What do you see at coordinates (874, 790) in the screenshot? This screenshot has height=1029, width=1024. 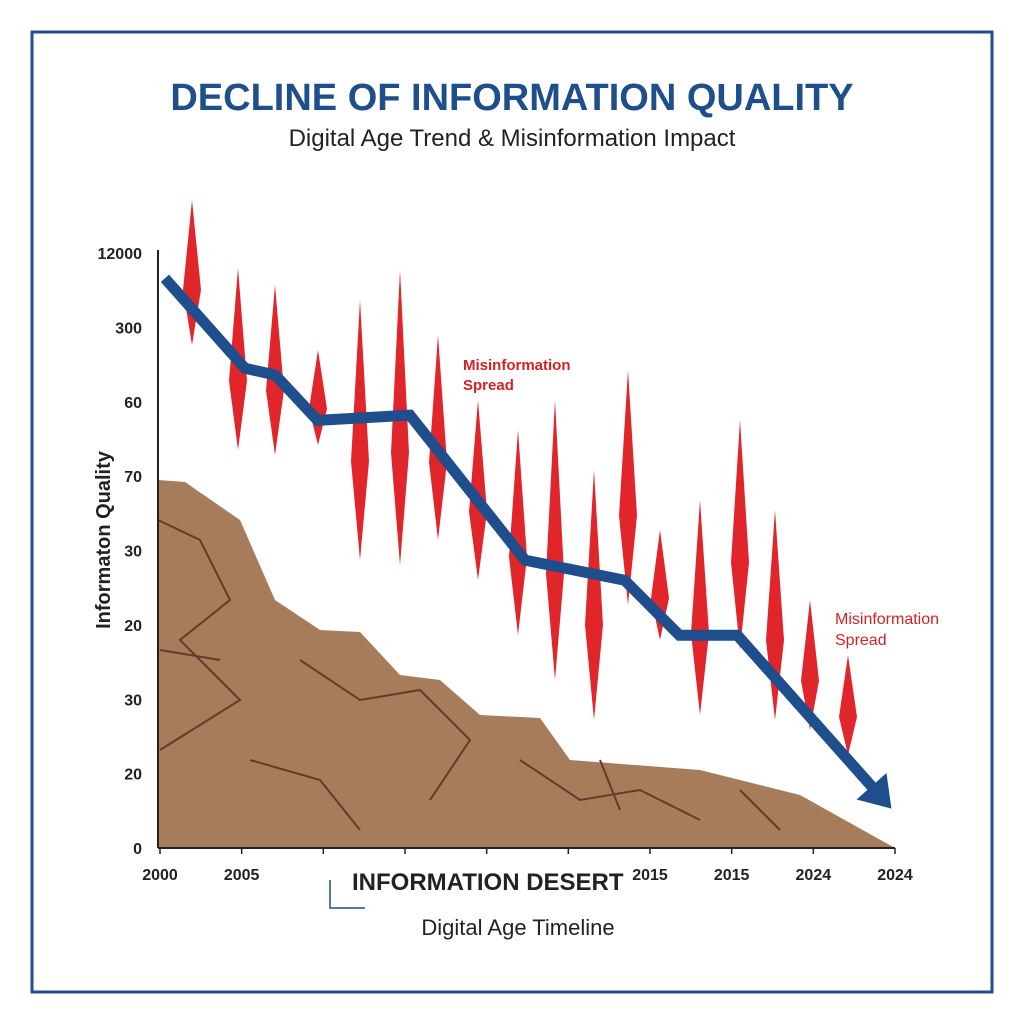 I see `arrow-head` at bounding box center [874, 790].